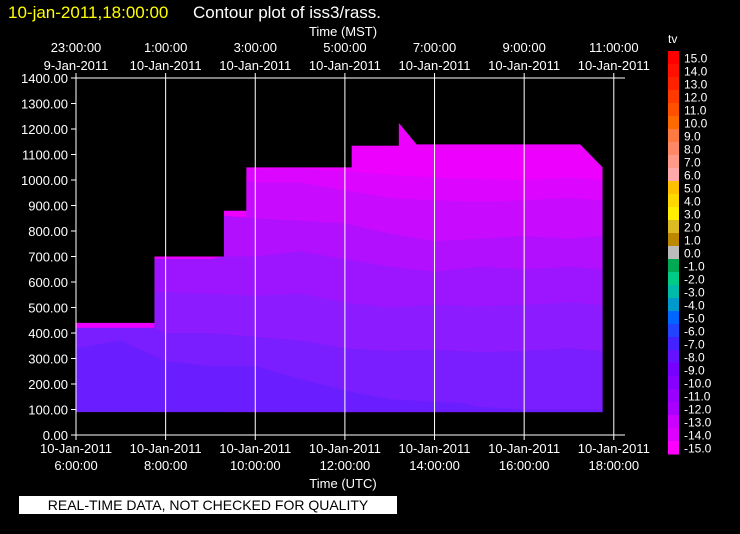 The height and width of the screenshot is (534, 740). I want to click on legend-label: 0.0, so click(692, 254).